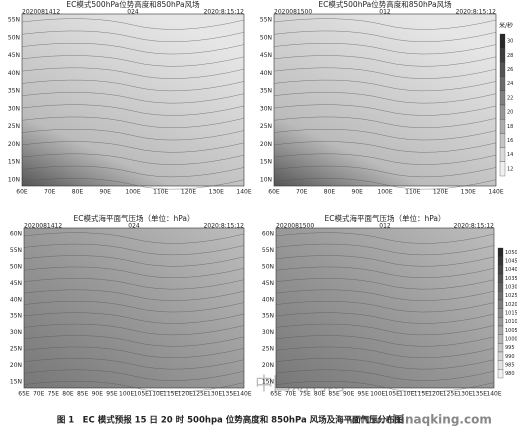 The width and height of the screenshot is (517, 432). Describe the element at coordinates (510, 113) in the screenshot. I see `colorbar-label: 20` at that location.